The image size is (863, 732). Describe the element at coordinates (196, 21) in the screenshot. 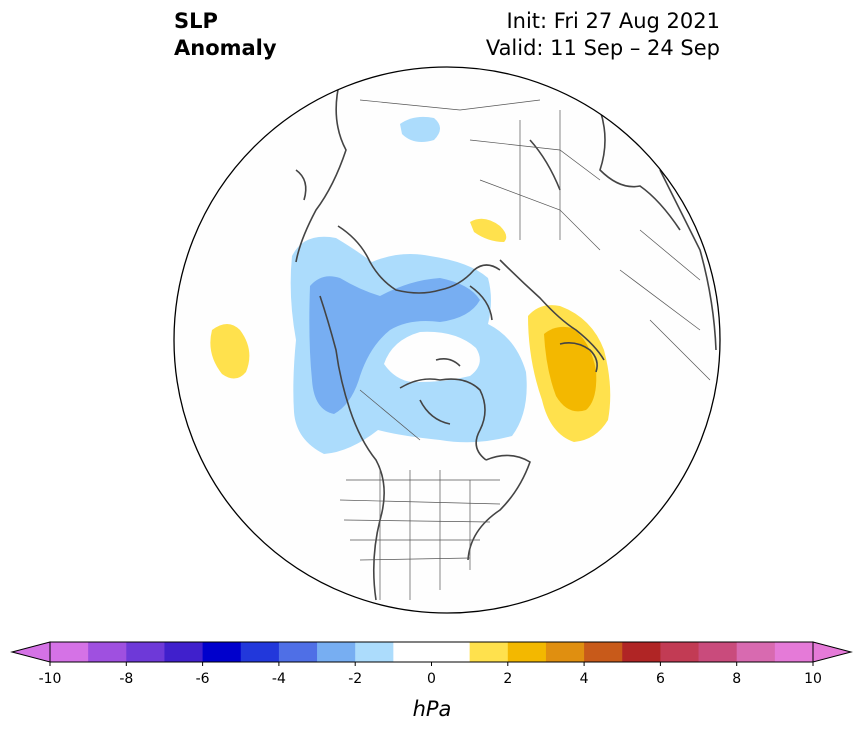

I see `title-line-slp: SLP` at that location.